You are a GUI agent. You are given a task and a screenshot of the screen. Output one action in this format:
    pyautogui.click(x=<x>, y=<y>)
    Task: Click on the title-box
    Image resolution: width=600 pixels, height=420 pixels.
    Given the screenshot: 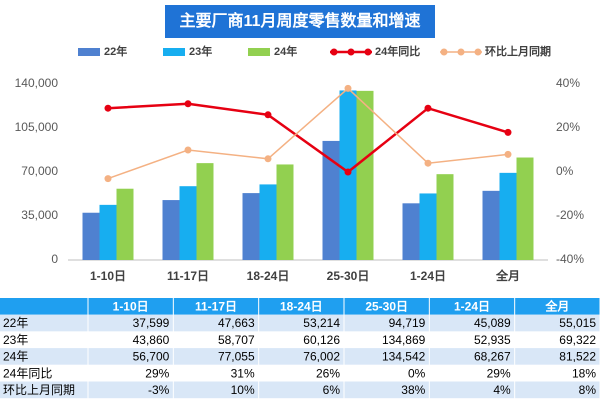 What is the action you would take?
    pyautogui.click(x=300, y=21)
    